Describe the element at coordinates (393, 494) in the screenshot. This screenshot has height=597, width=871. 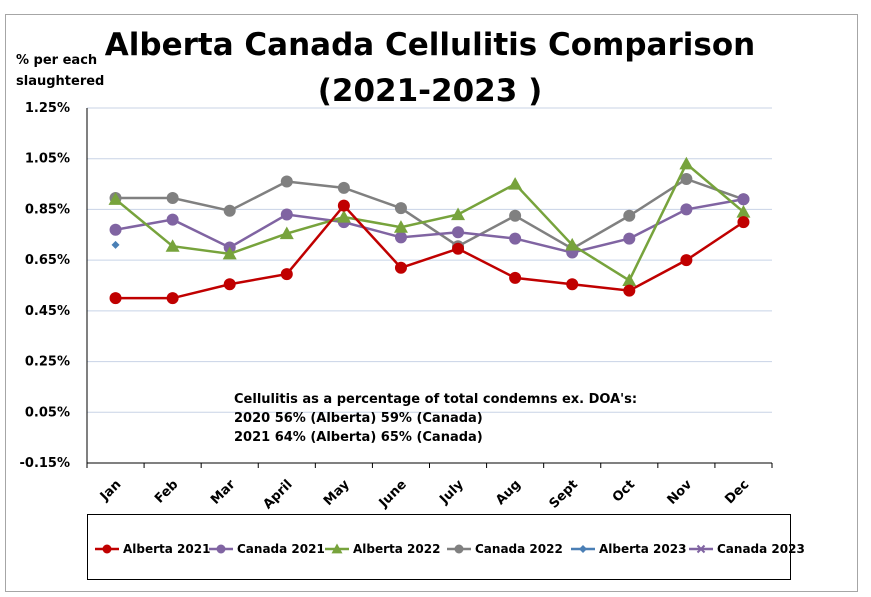
I see `x-tick-label: June` at that location.